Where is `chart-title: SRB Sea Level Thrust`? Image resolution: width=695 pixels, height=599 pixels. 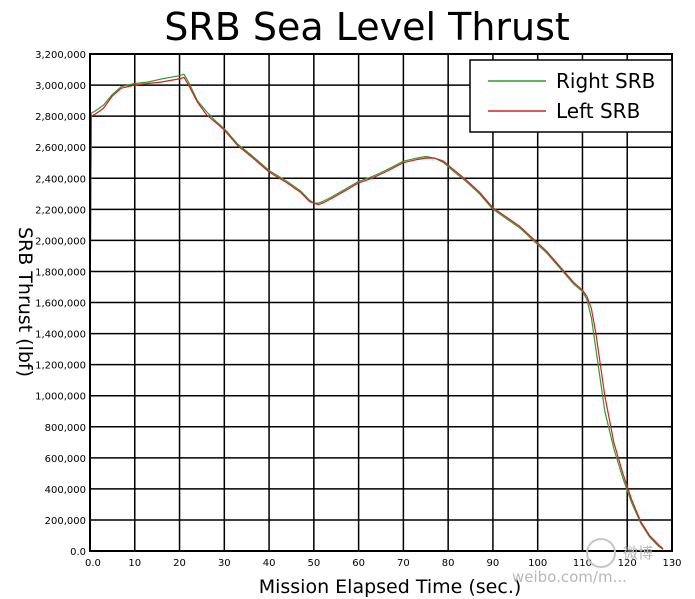
chart-title: SRB Sea Level Thrust is located at coordinates (367, 27).